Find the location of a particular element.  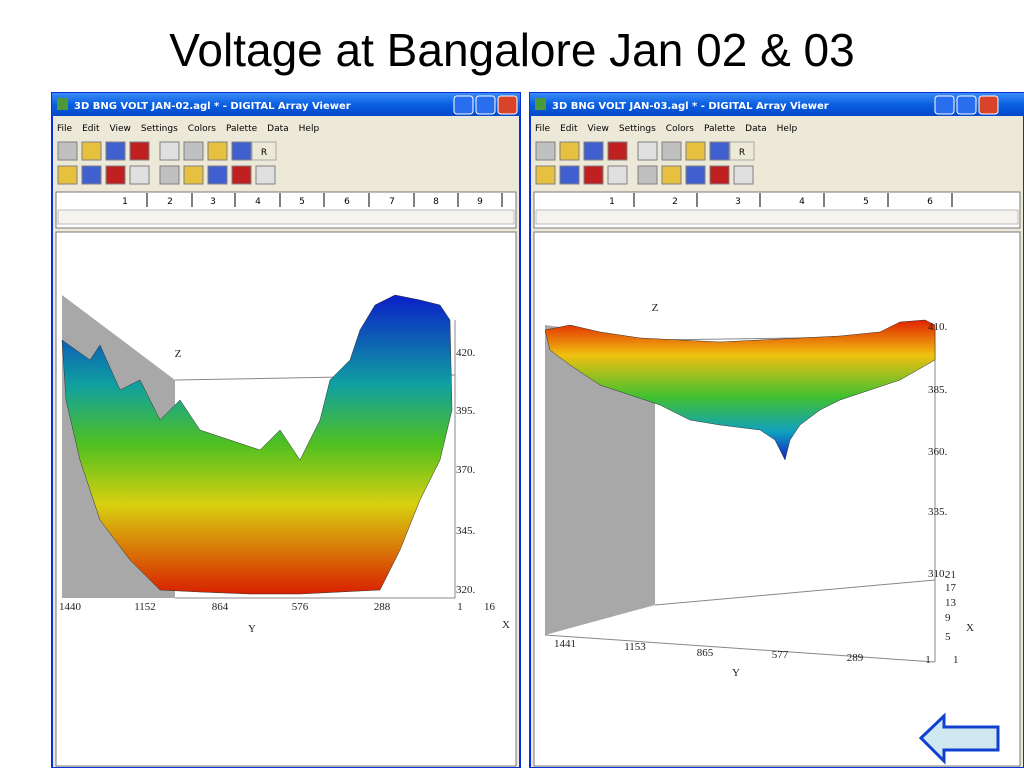

z-tick-label: 335. is located at coordinates (938, 512).